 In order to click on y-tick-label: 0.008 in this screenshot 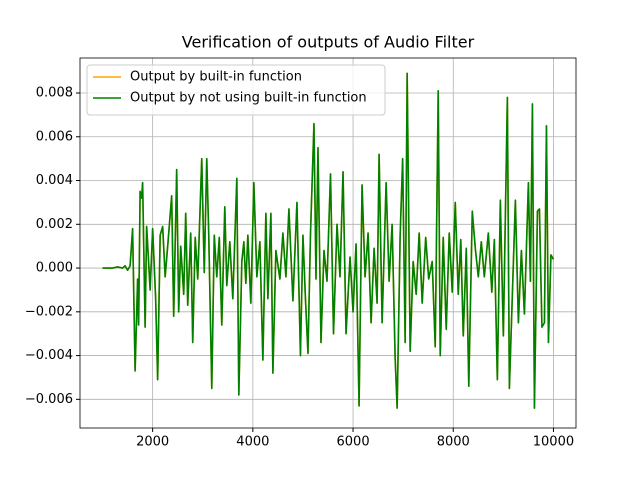, I will do `click(54, 93)`.